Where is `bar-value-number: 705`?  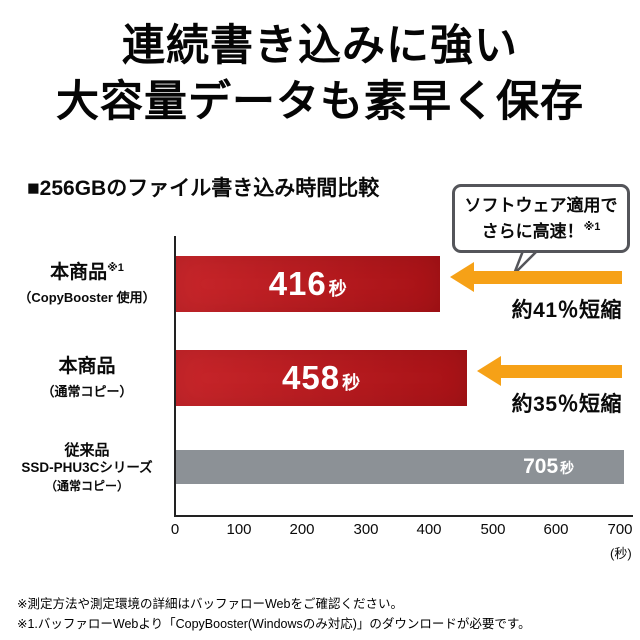 bar-value-number: 705 is located at coordinates (541, 466).